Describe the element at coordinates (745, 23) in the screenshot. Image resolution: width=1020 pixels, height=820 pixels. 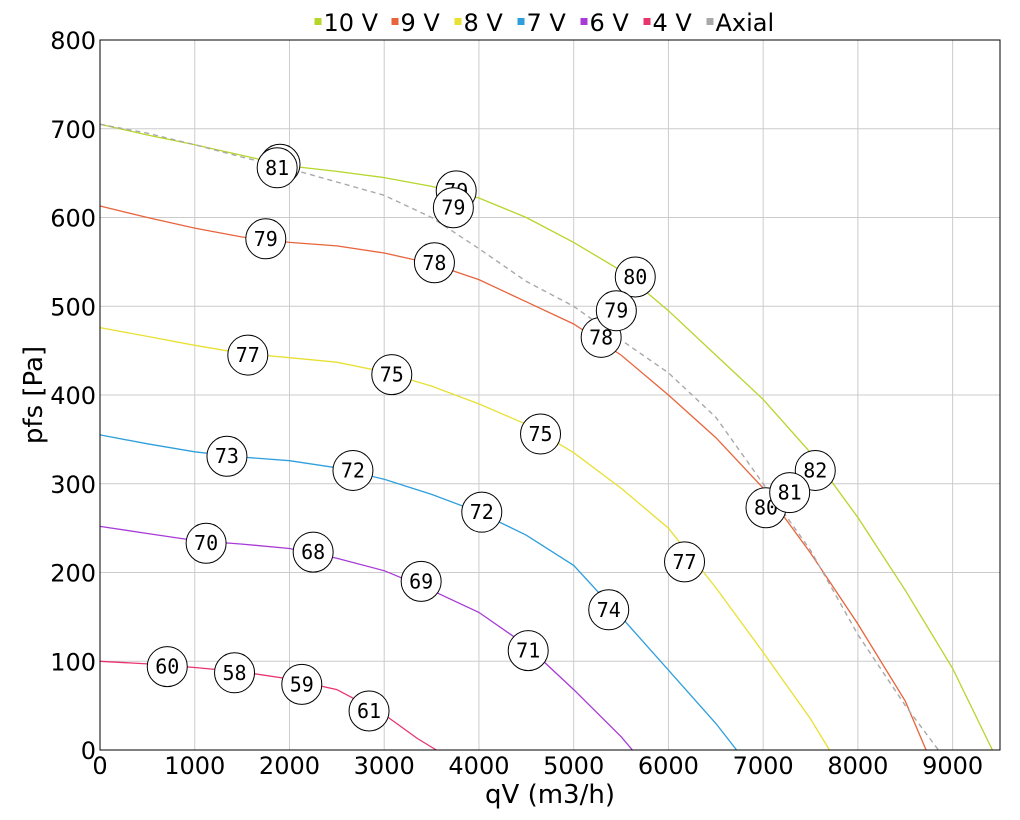
I see `legend-label: Axial` at that location.